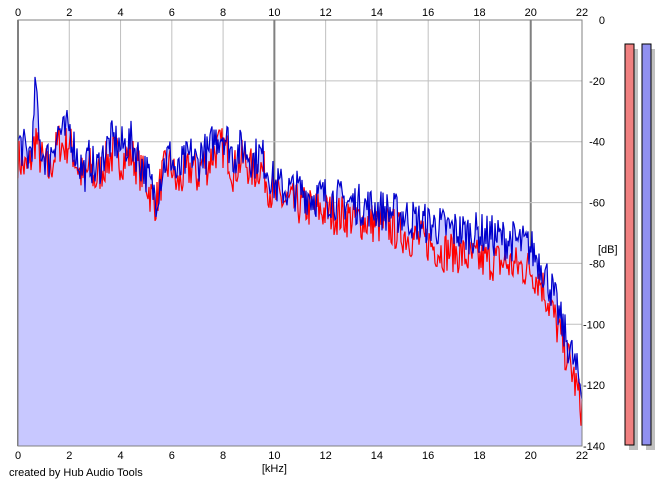  What do you see at coordinates (377, 456) in the screenshot?
I see `x-tick-bottom-14: 14` at bounding box center [377, 456].